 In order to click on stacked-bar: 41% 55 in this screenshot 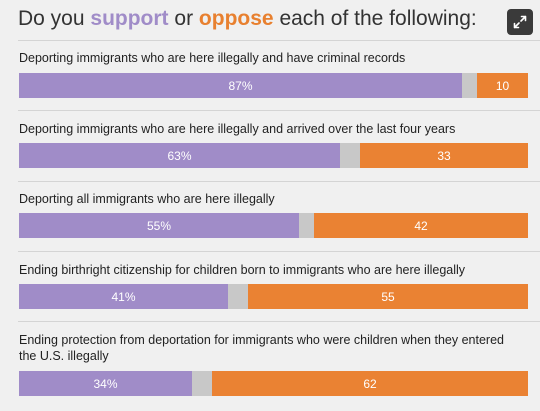, I will do `click(273, 296)`.